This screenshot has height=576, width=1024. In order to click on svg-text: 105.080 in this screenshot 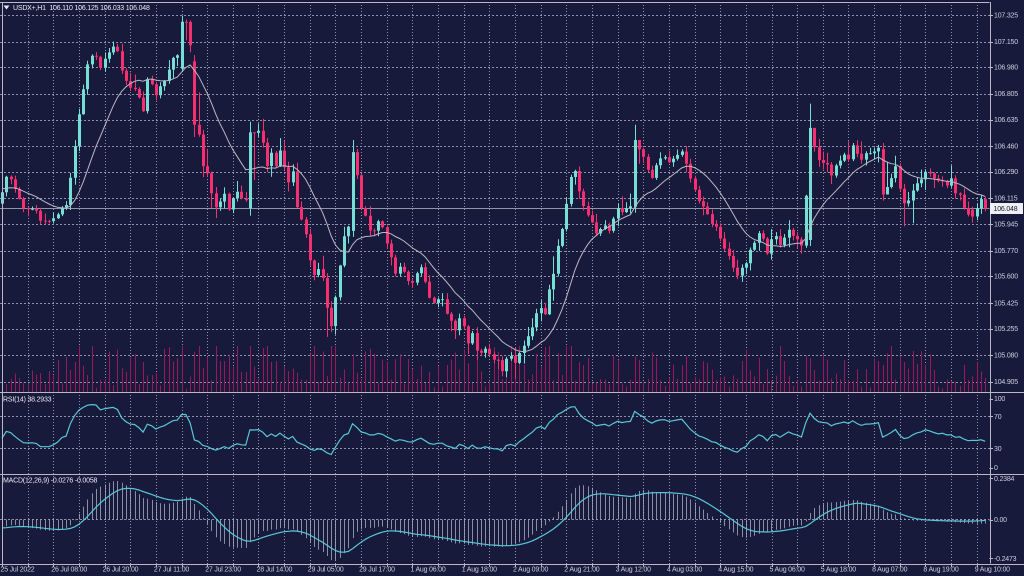, I will do `click(1006, 356)`.